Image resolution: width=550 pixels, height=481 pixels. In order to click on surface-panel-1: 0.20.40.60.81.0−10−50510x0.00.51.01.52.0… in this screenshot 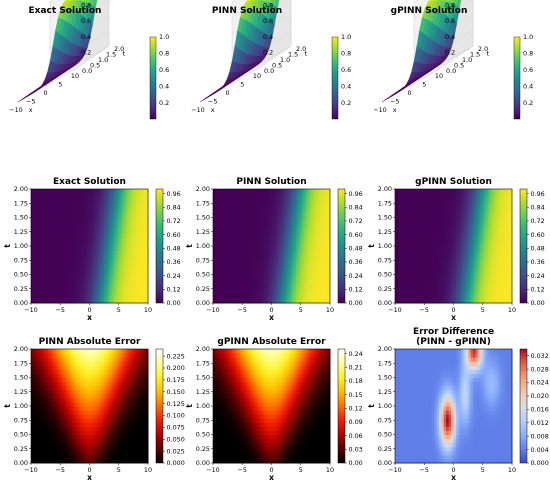, I will do `click(271, 60)`.